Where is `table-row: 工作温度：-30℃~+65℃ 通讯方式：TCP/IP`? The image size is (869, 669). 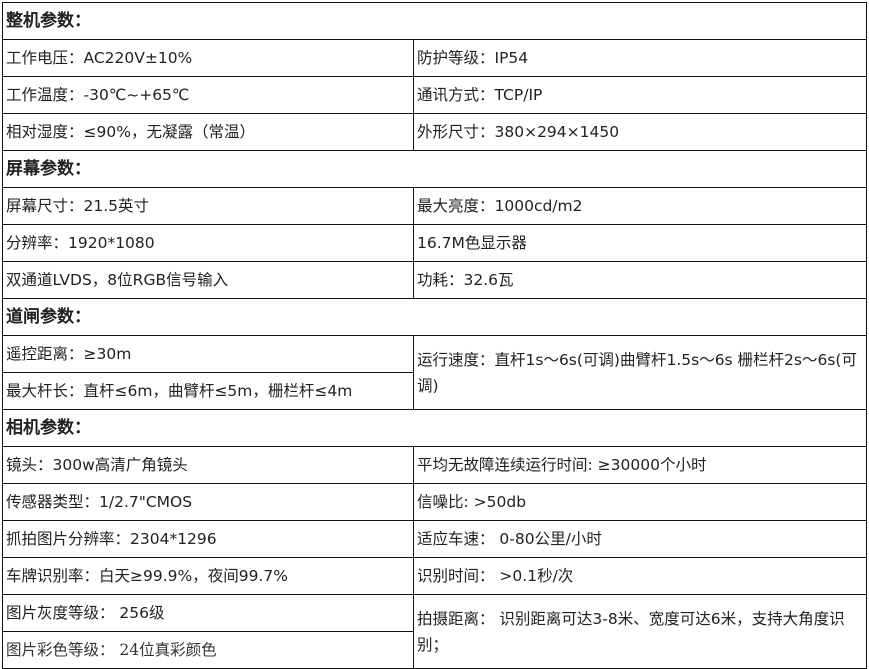 table-row: 工作温度：-30℃~+65℃ 通讯方式：TCP/IP is located at coordinates (434, 95).